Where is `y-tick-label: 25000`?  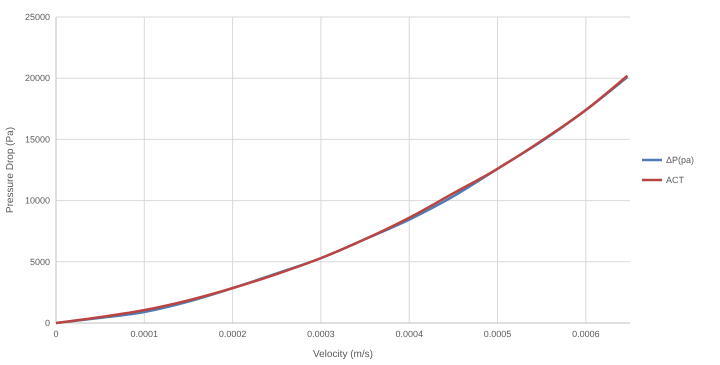 y-tick-label: 25000 is located at coordinates (37, 17).